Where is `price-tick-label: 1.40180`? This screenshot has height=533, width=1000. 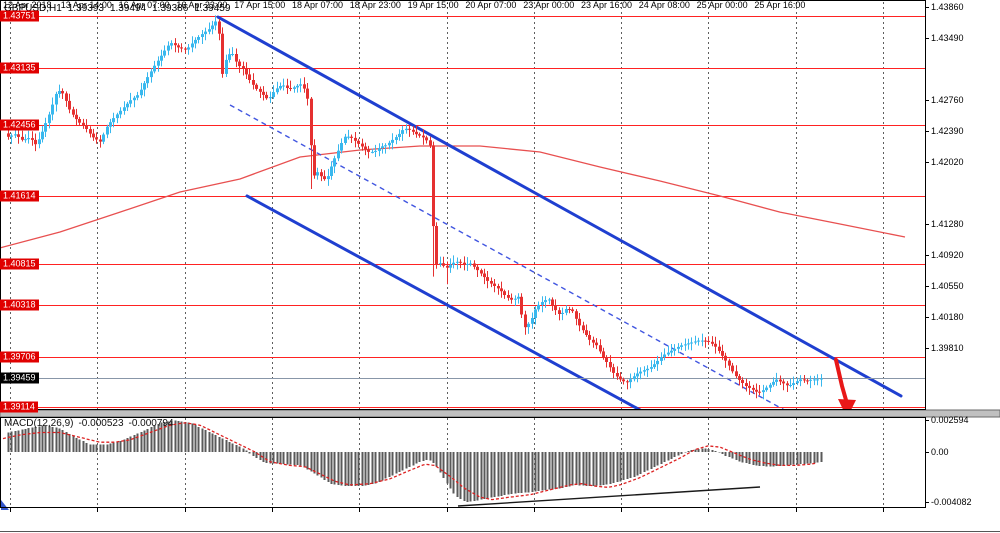
price-tick-label: 1.40180 is located at coordinates (947, 317).